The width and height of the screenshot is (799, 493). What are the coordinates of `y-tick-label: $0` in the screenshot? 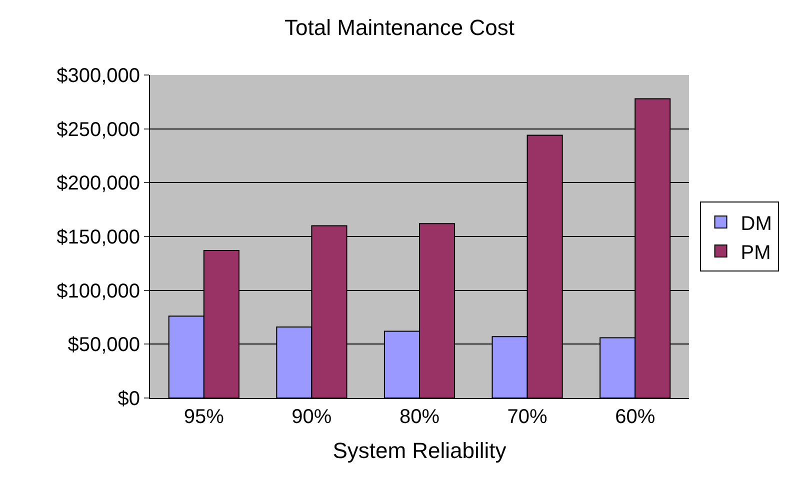 It's located at (129, 399).